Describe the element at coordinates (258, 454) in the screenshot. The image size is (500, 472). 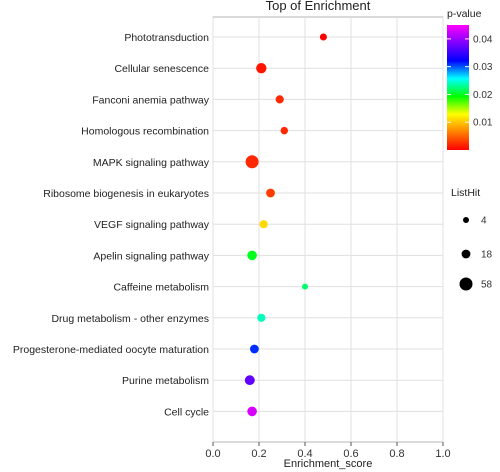
I see `x-tick-label: 0.2` at that location.